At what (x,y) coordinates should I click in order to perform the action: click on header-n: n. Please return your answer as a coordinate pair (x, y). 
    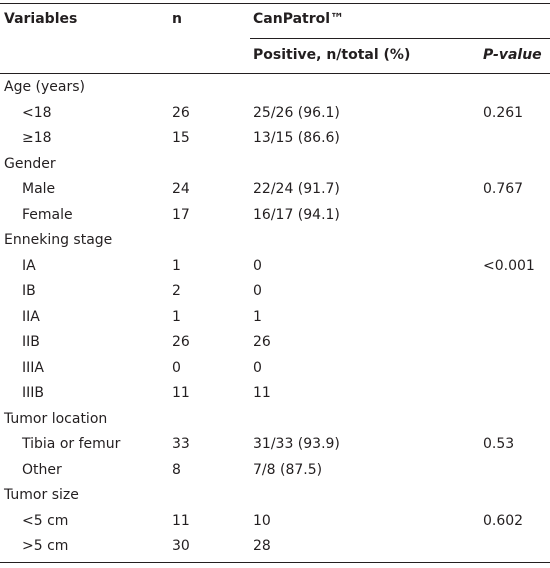
    Looking at the image, I should click on (177, 19).